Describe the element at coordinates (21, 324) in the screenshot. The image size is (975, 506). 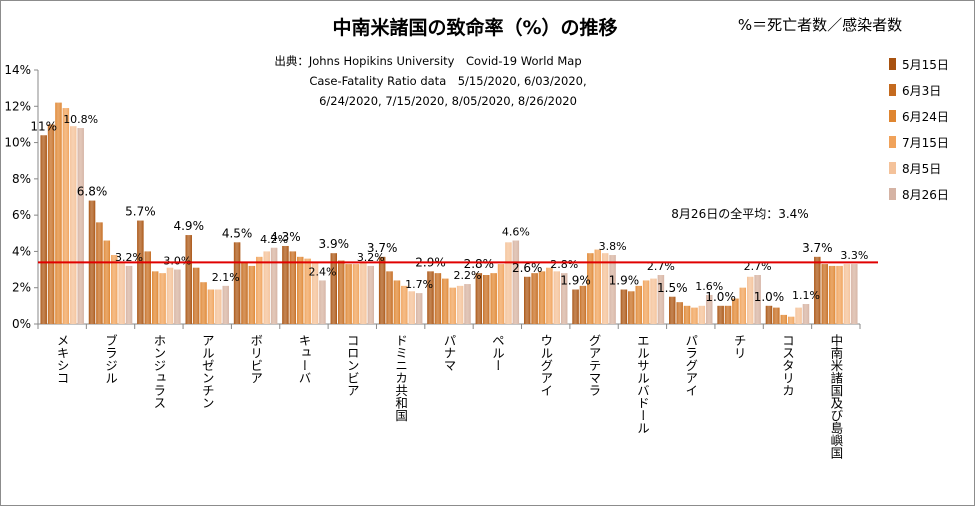
I see `y-tick-label: 0%` at that location.